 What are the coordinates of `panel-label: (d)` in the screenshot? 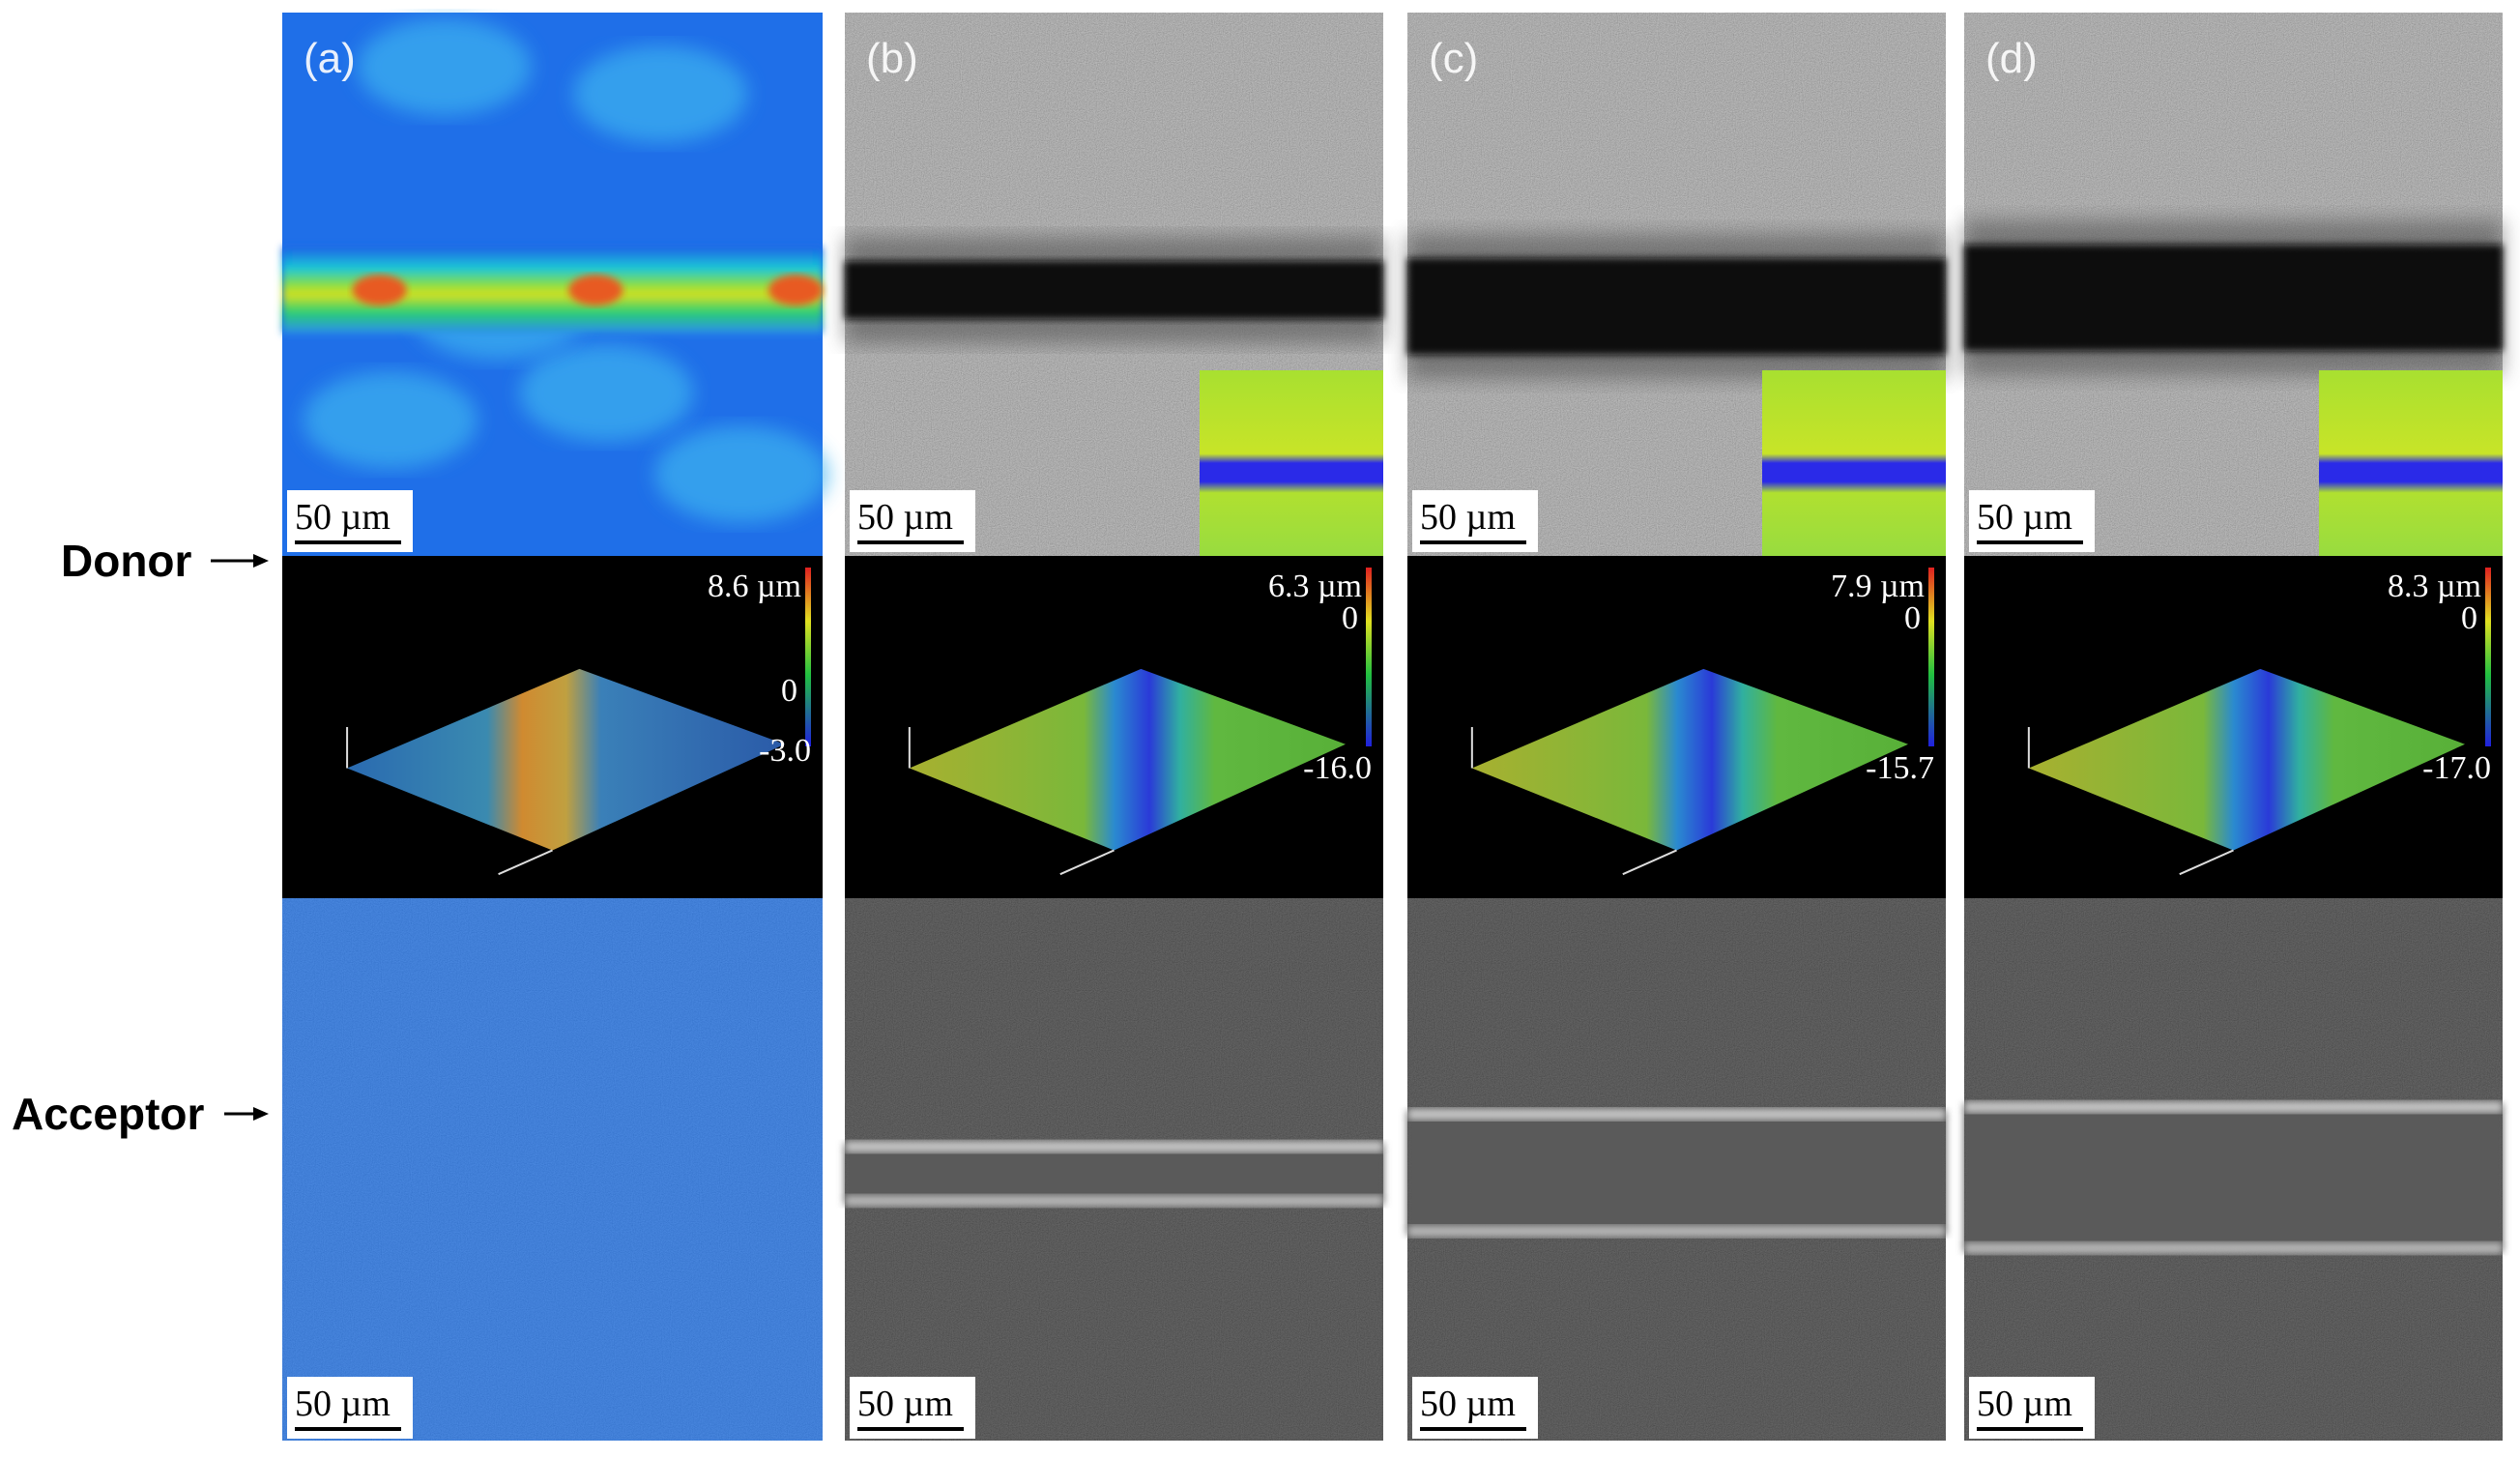 It's located at (2012, 59).